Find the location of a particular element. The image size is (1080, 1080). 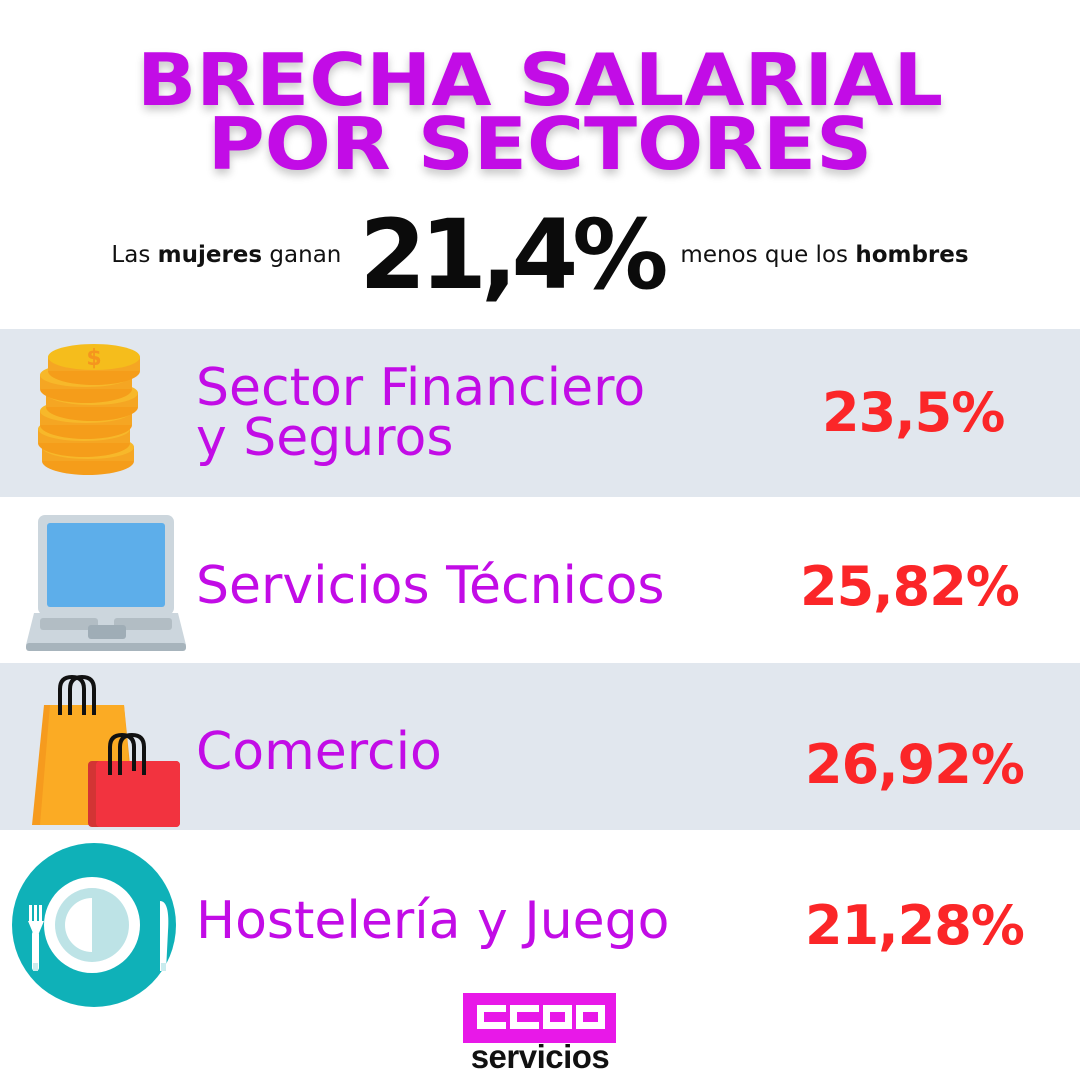

title-line-1: BRECHA SALARIAL is located at coordinates (540, 80).